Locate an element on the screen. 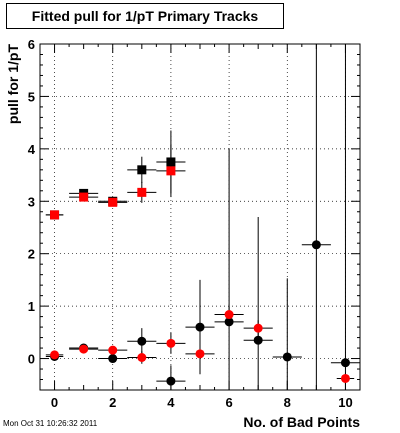 The image size is (400, 433). y-axis-label: pull for 1/pT is located at coordinates (13, 84).